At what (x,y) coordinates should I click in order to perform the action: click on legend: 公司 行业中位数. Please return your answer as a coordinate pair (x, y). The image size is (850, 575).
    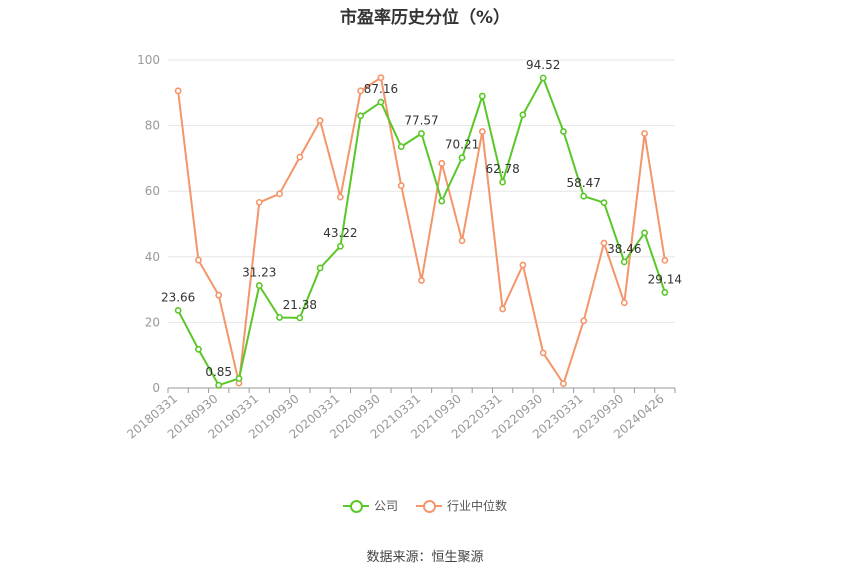
    Looking at the image, I should click on (425, 505).